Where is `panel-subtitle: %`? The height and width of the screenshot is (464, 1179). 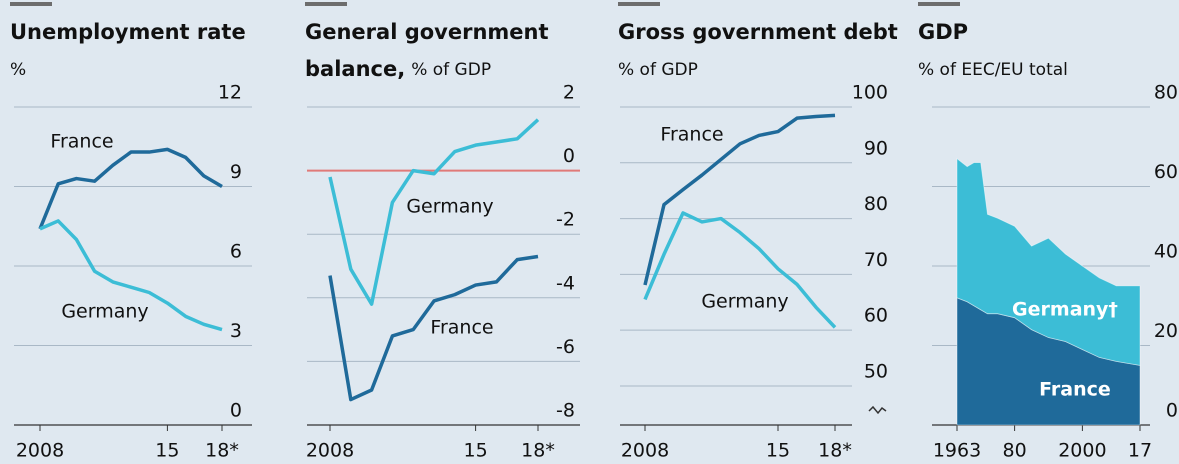
panel-subtitle: % is located at coordinates (18, 70).